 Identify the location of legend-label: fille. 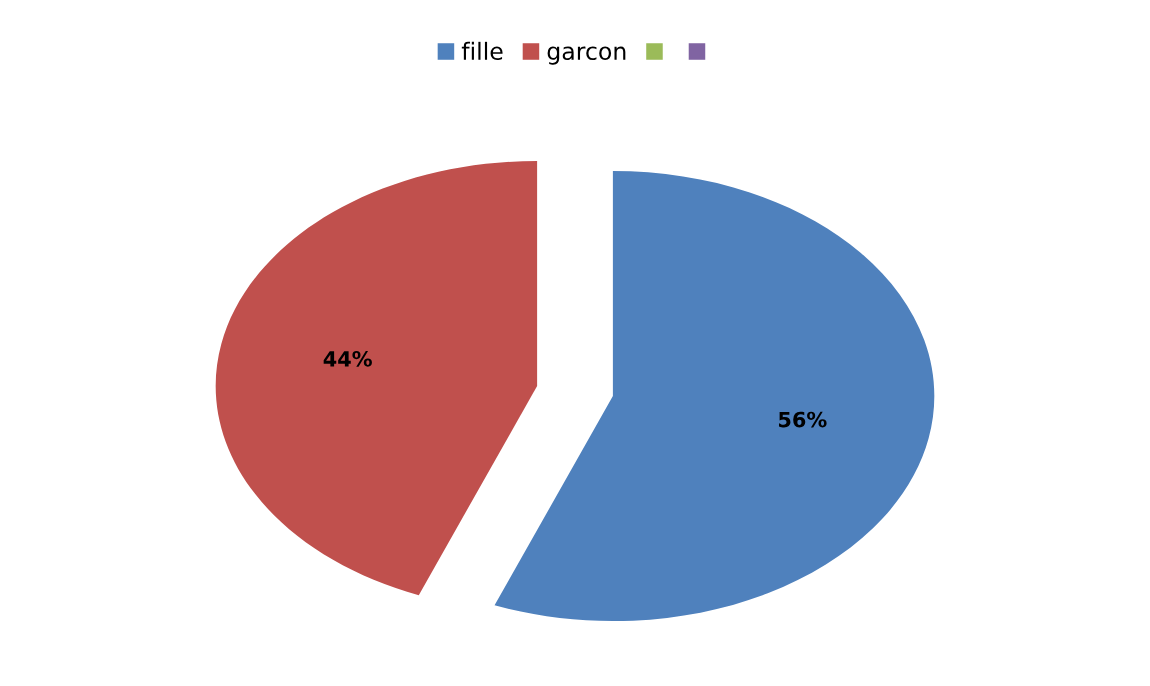
(482, 51).